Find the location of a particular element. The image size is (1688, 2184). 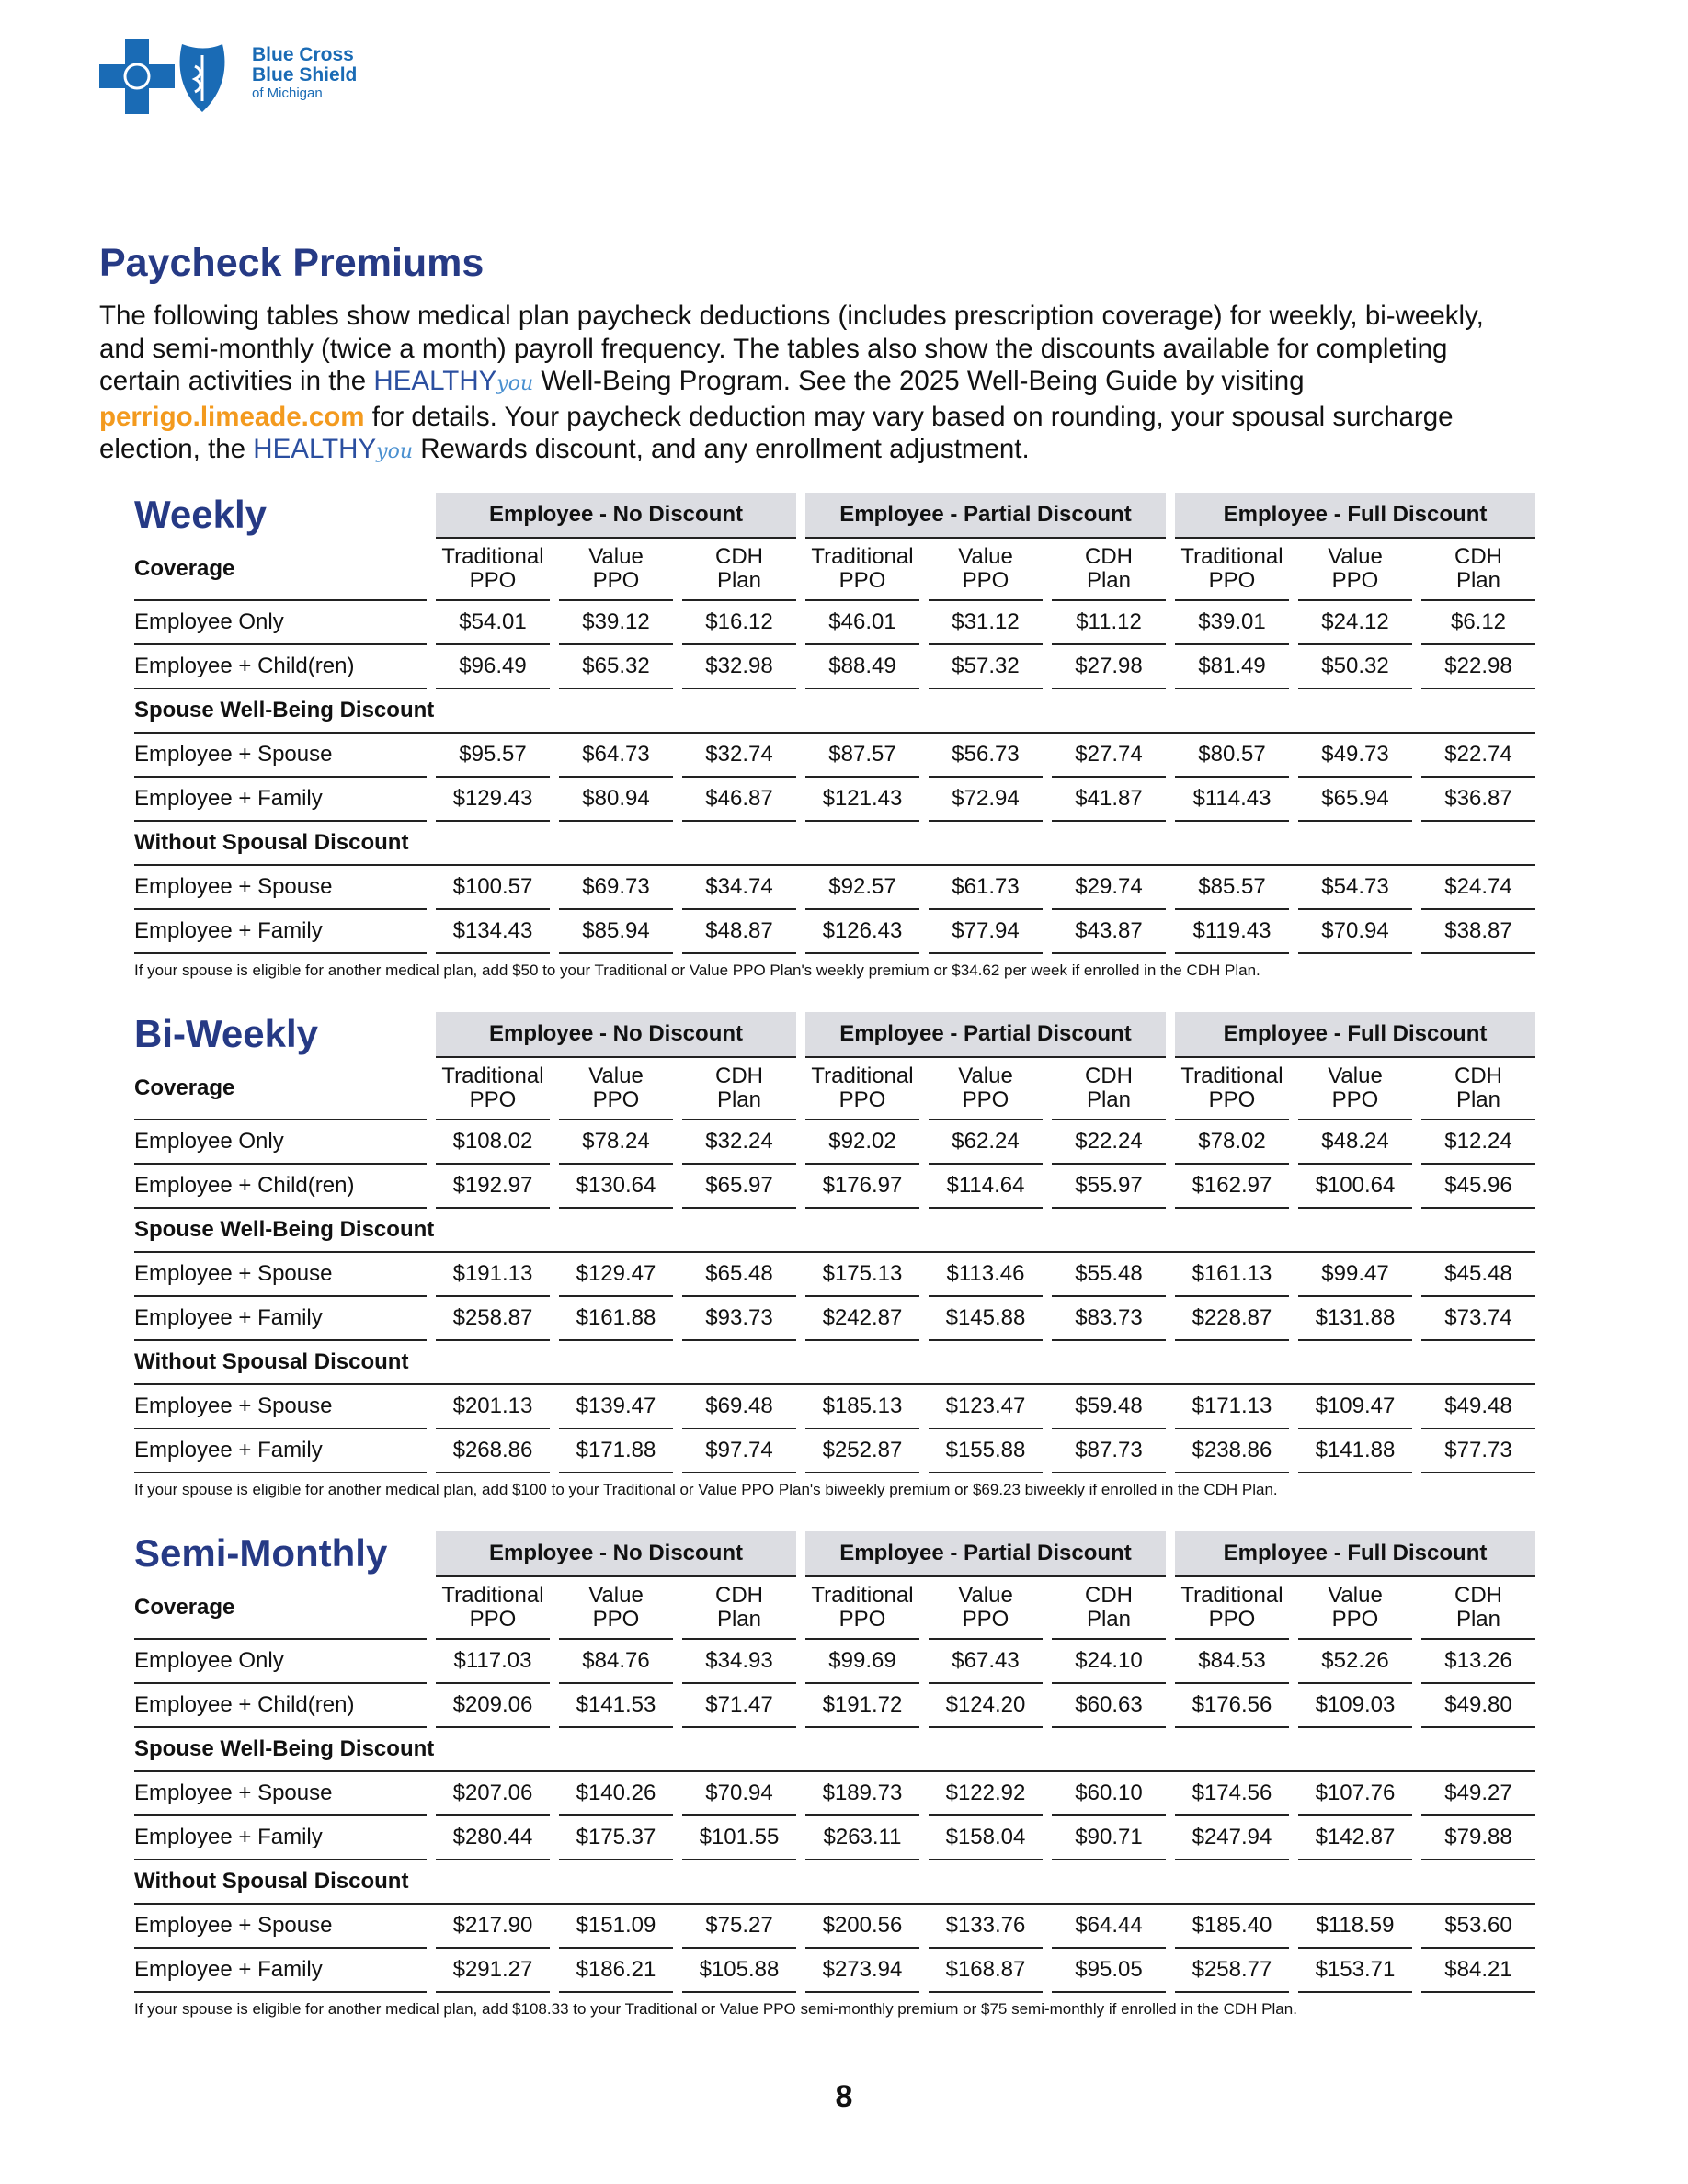

premium-cell: $88.49 is located at coordinates (862, 667).